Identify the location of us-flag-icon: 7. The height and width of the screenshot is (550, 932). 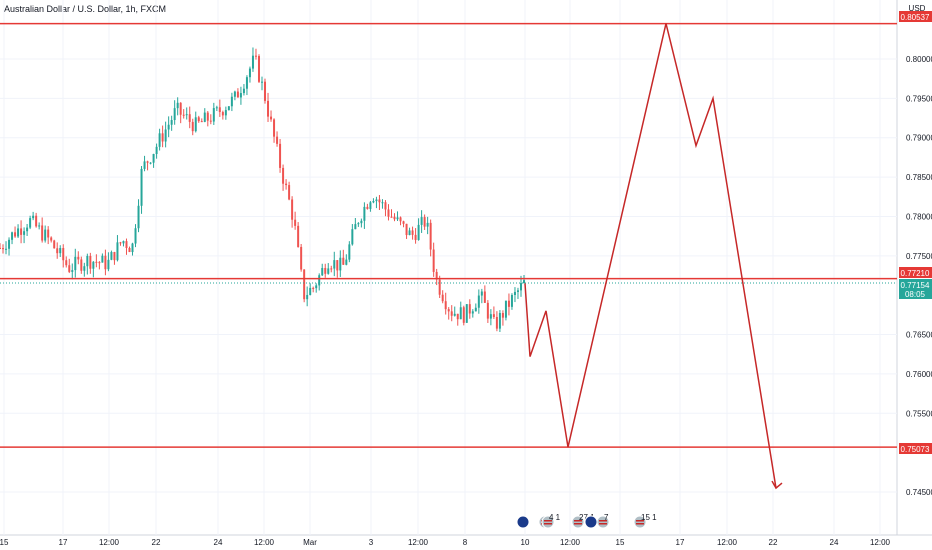
(603, 521).